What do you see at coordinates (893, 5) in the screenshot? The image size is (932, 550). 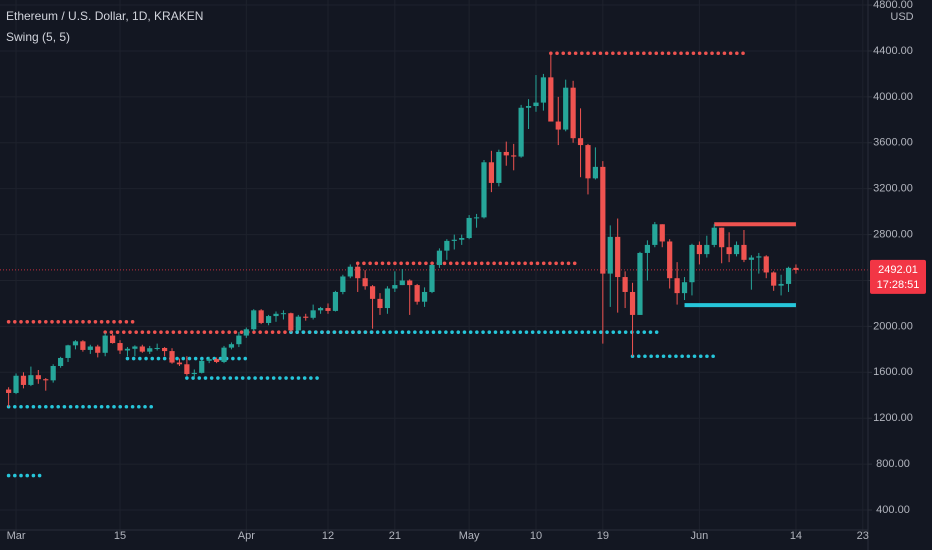 I see `y-tick-label: 4800.00` at bounding box center [893, 5].